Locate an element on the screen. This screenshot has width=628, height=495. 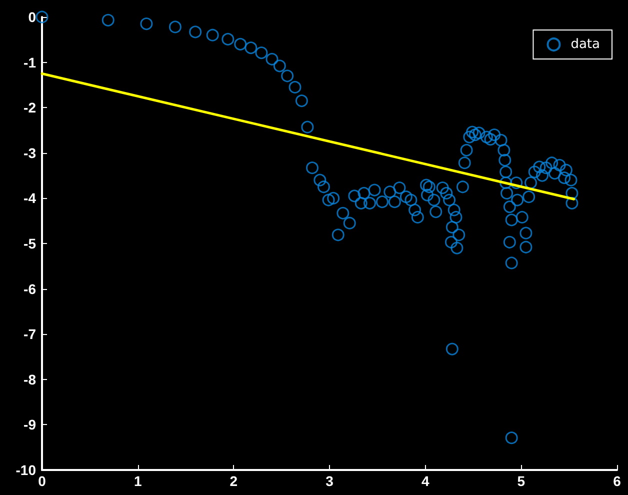
y-tick-label: -1 is located at coordinates (30, 62).